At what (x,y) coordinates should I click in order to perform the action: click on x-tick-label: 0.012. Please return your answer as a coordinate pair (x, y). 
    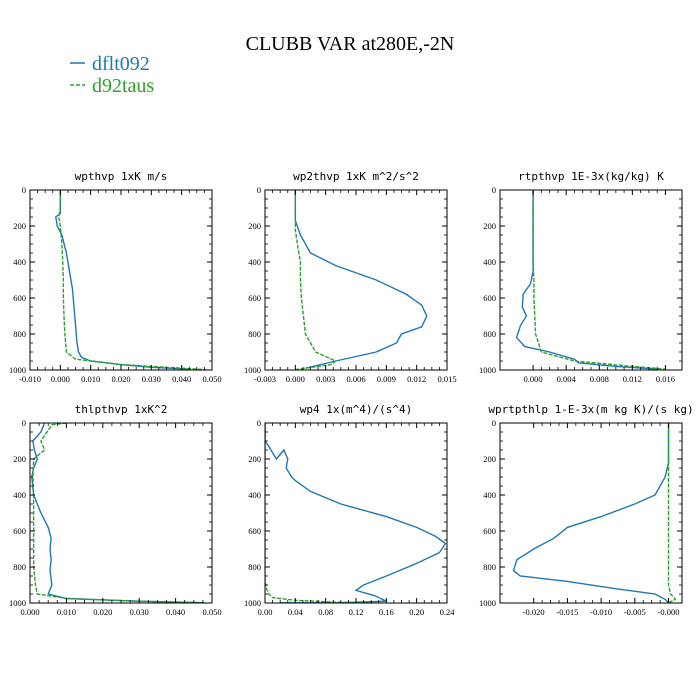
    Looking at the image, I should click on (416, 379).